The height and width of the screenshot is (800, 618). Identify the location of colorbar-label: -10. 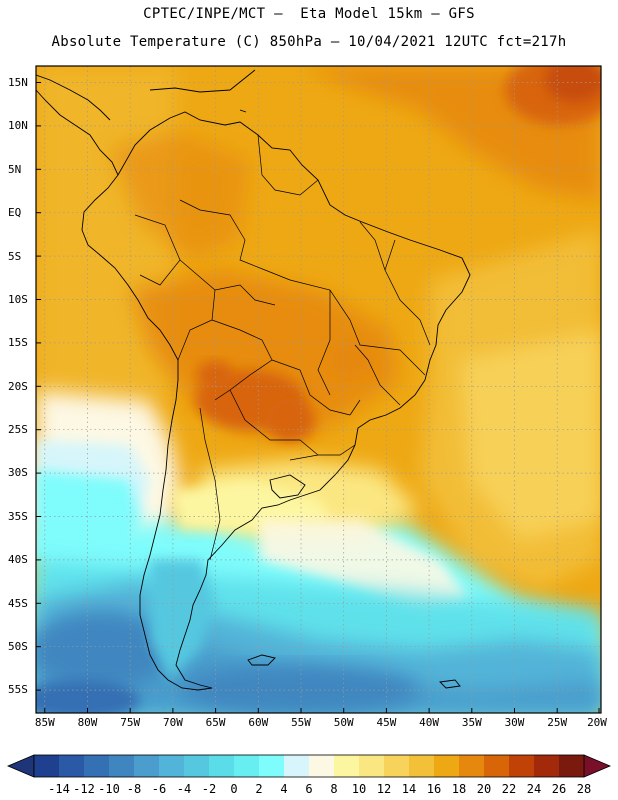
(109, 789).